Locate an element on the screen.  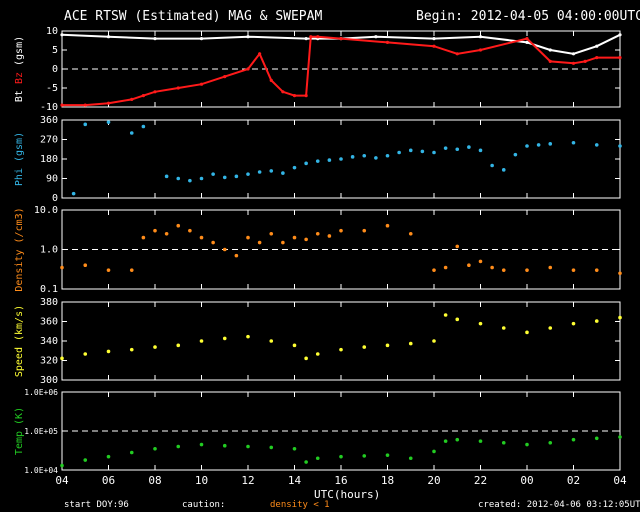
y-tick-label: 300 is located at coordinates (49, 380).